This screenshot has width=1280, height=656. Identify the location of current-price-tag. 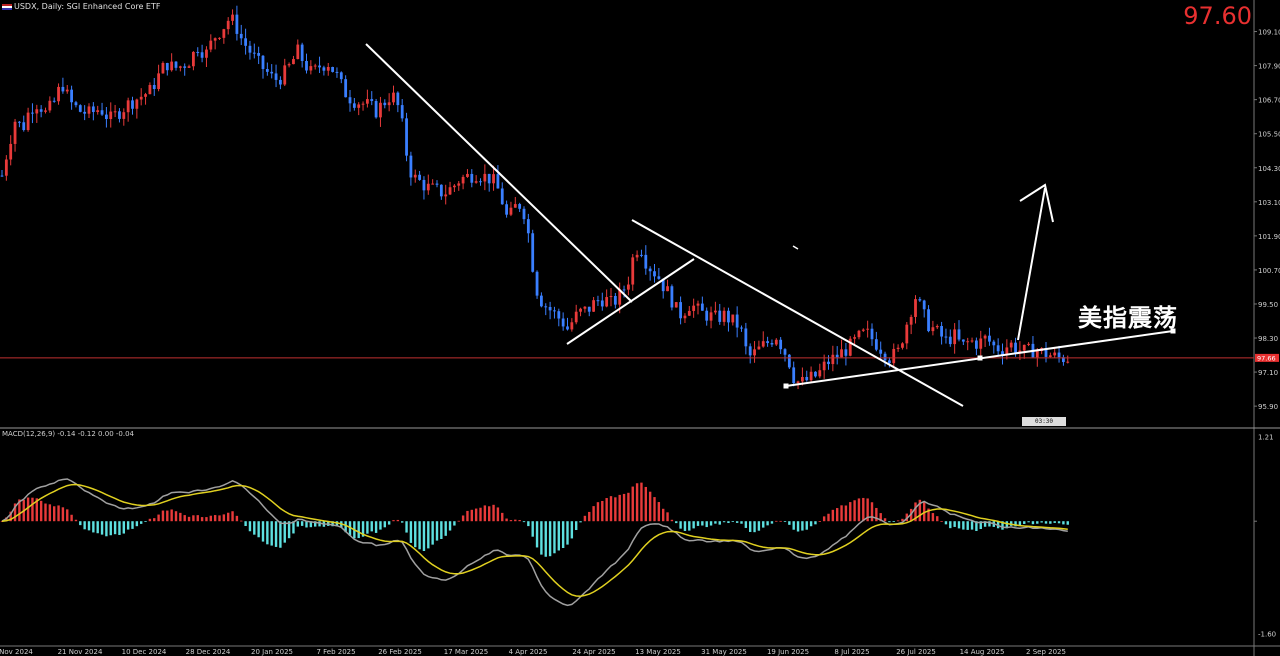
(1267, 357).